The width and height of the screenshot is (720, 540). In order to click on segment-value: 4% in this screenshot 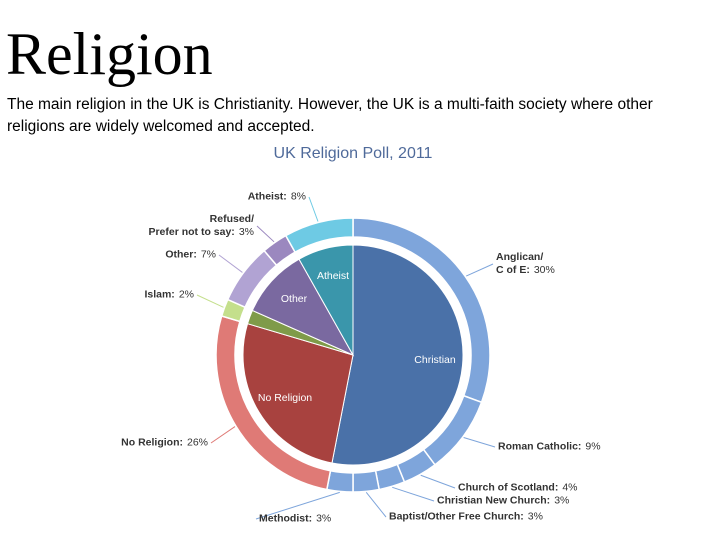, I will do `click(570, 487)`.